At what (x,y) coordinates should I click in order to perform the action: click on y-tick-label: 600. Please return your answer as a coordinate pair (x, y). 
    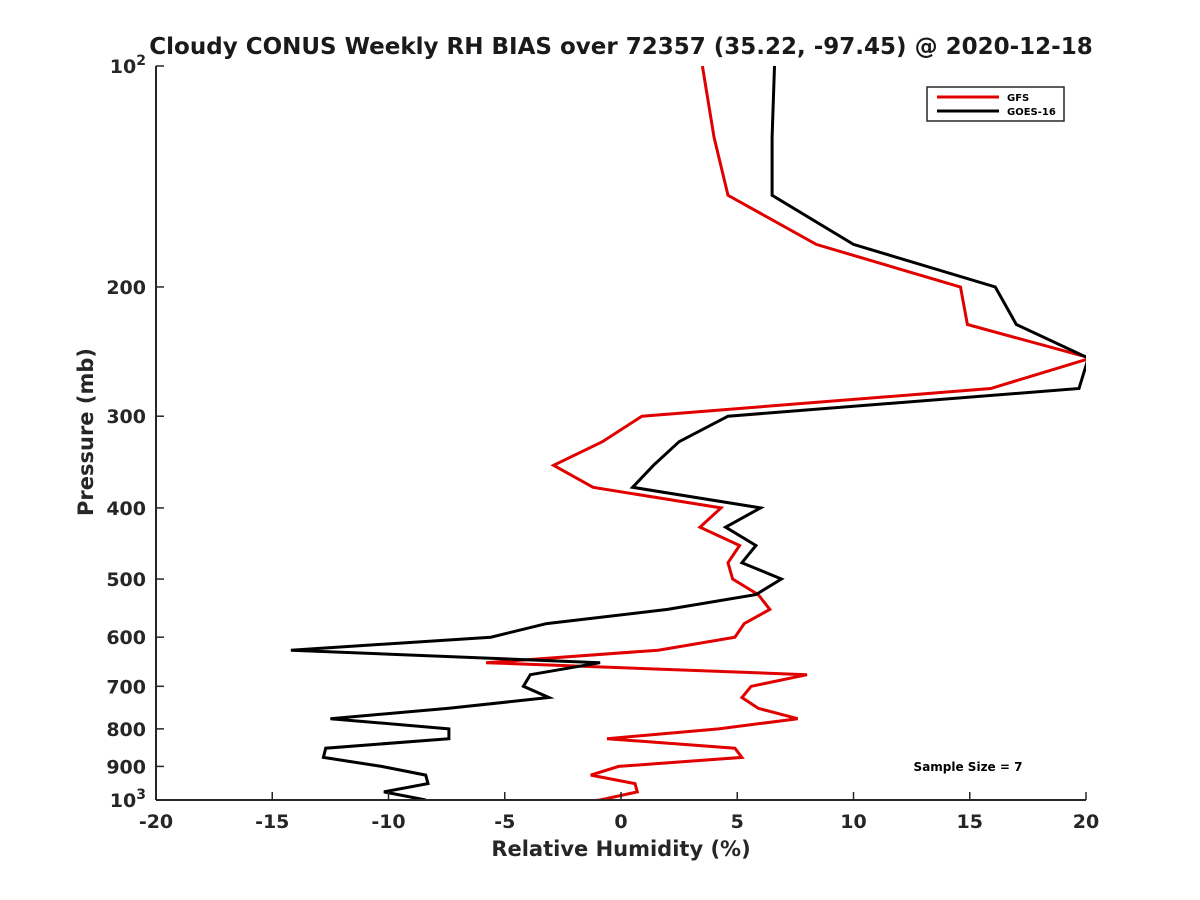
    Looking at the image, I should click on (126, 638).